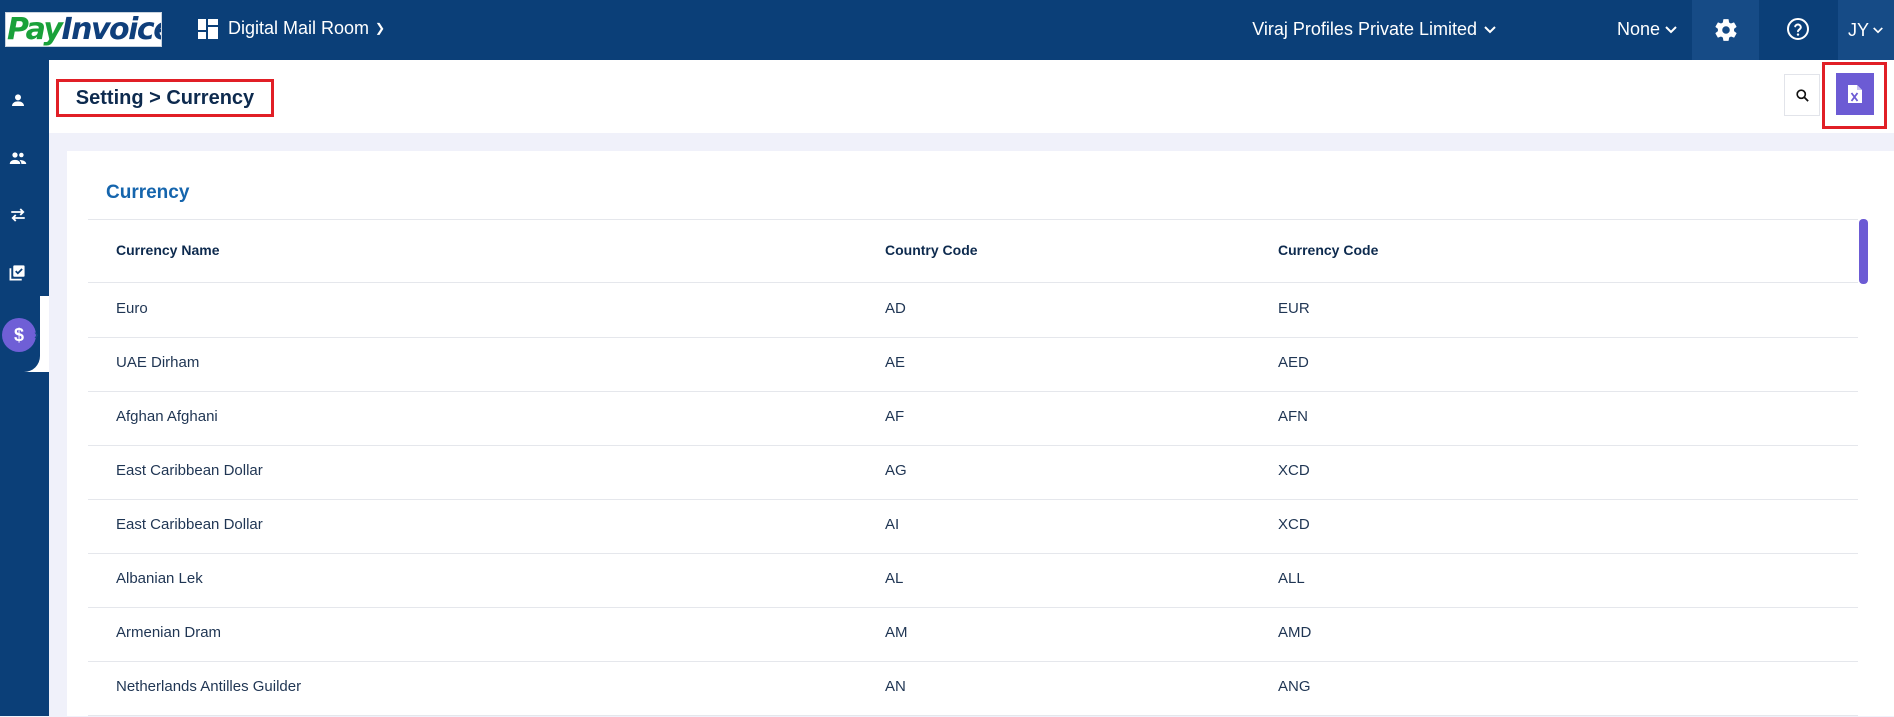  What do you see at coordinates (973, 472) in the screenshot?
I see `table-row: East Caribbean Dollar AG XCD` at bounding box center [973, 472].